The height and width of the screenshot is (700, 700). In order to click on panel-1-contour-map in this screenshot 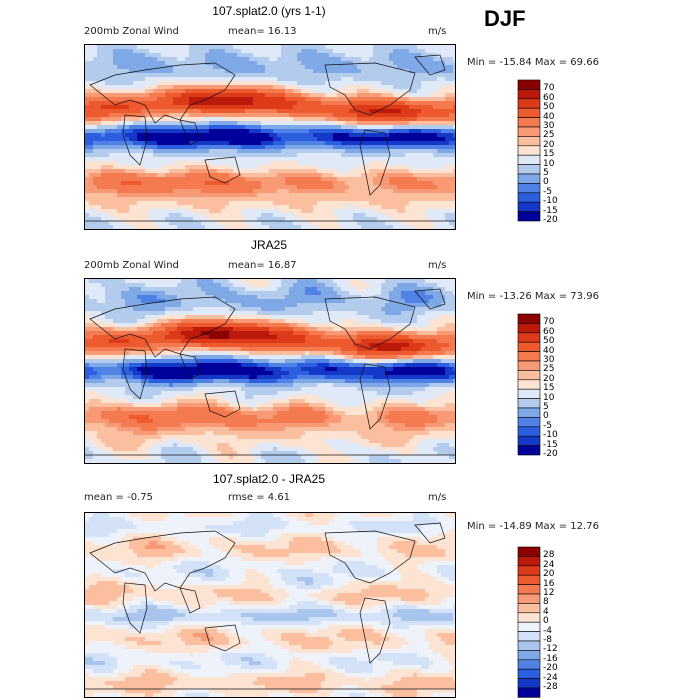, I will do `click(270, 137)`.